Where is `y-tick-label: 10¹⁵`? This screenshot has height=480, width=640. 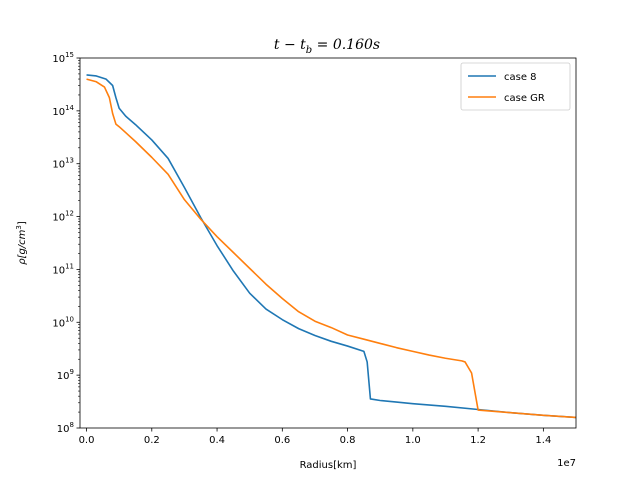 y-tick-label: 10¹⁵ is located at coordinates (63, 58).